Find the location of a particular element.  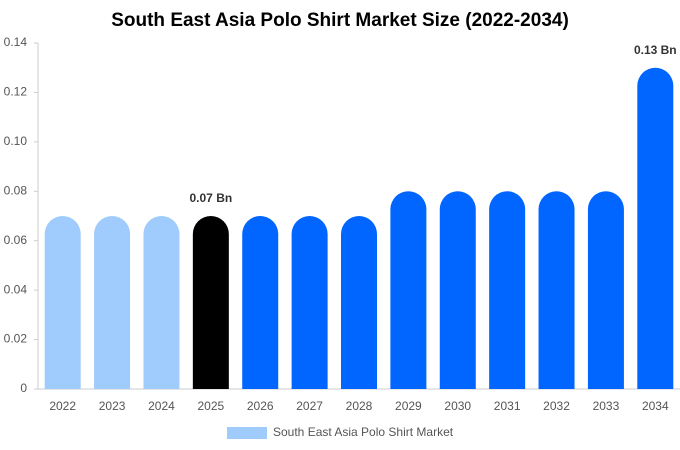

x-tick-label: 2024 is located at coordinates (161, 406).